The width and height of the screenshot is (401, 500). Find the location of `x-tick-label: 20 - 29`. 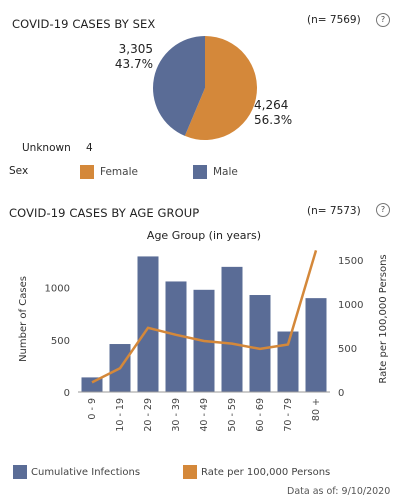

x-tick-label: 20 - 29 is located at coordinates (148, 415).